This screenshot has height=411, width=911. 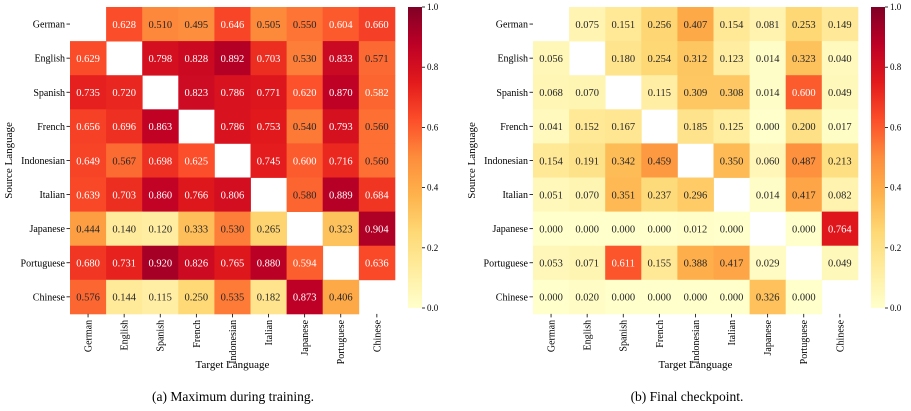 I want to click on cell-label: 0.745, so click(x=269, y=161).